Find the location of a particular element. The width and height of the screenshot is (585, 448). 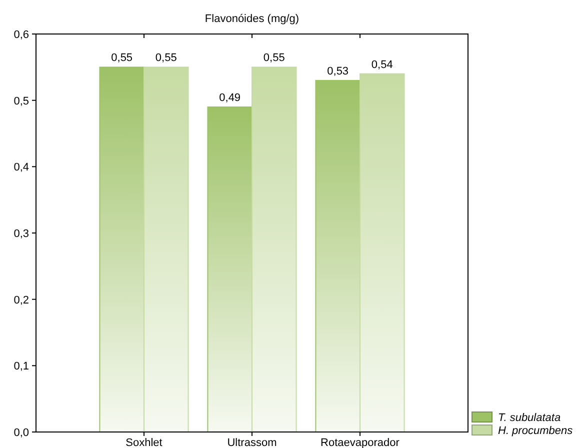

y-tick-label: 0,6 is located at coordinates (21, 35).